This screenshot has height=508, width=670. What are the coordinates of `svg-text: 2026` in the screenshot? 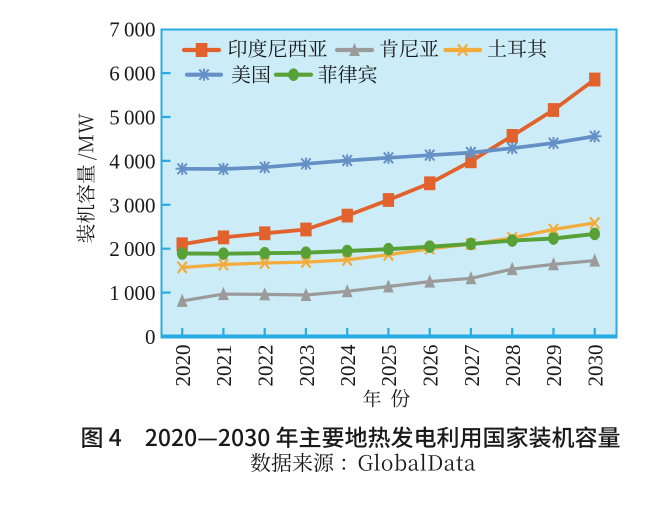 It's located at (431, 366).